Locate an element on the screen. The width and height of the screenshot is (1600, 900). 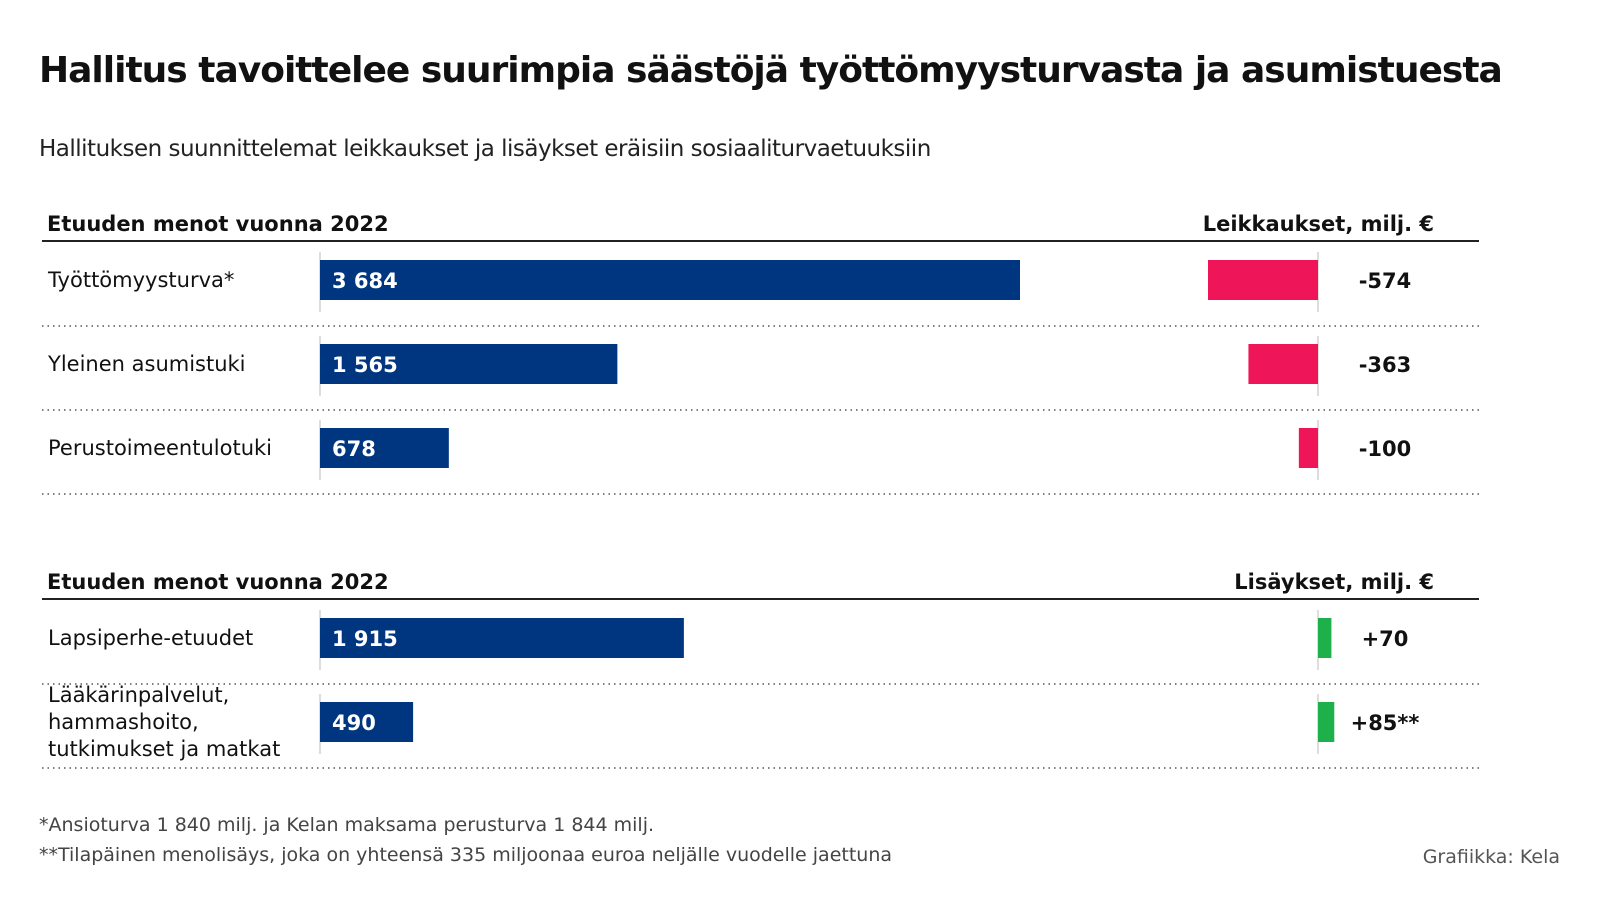
panel-1-row-2-change-label: -363 is located at coordinates (1385, 365).